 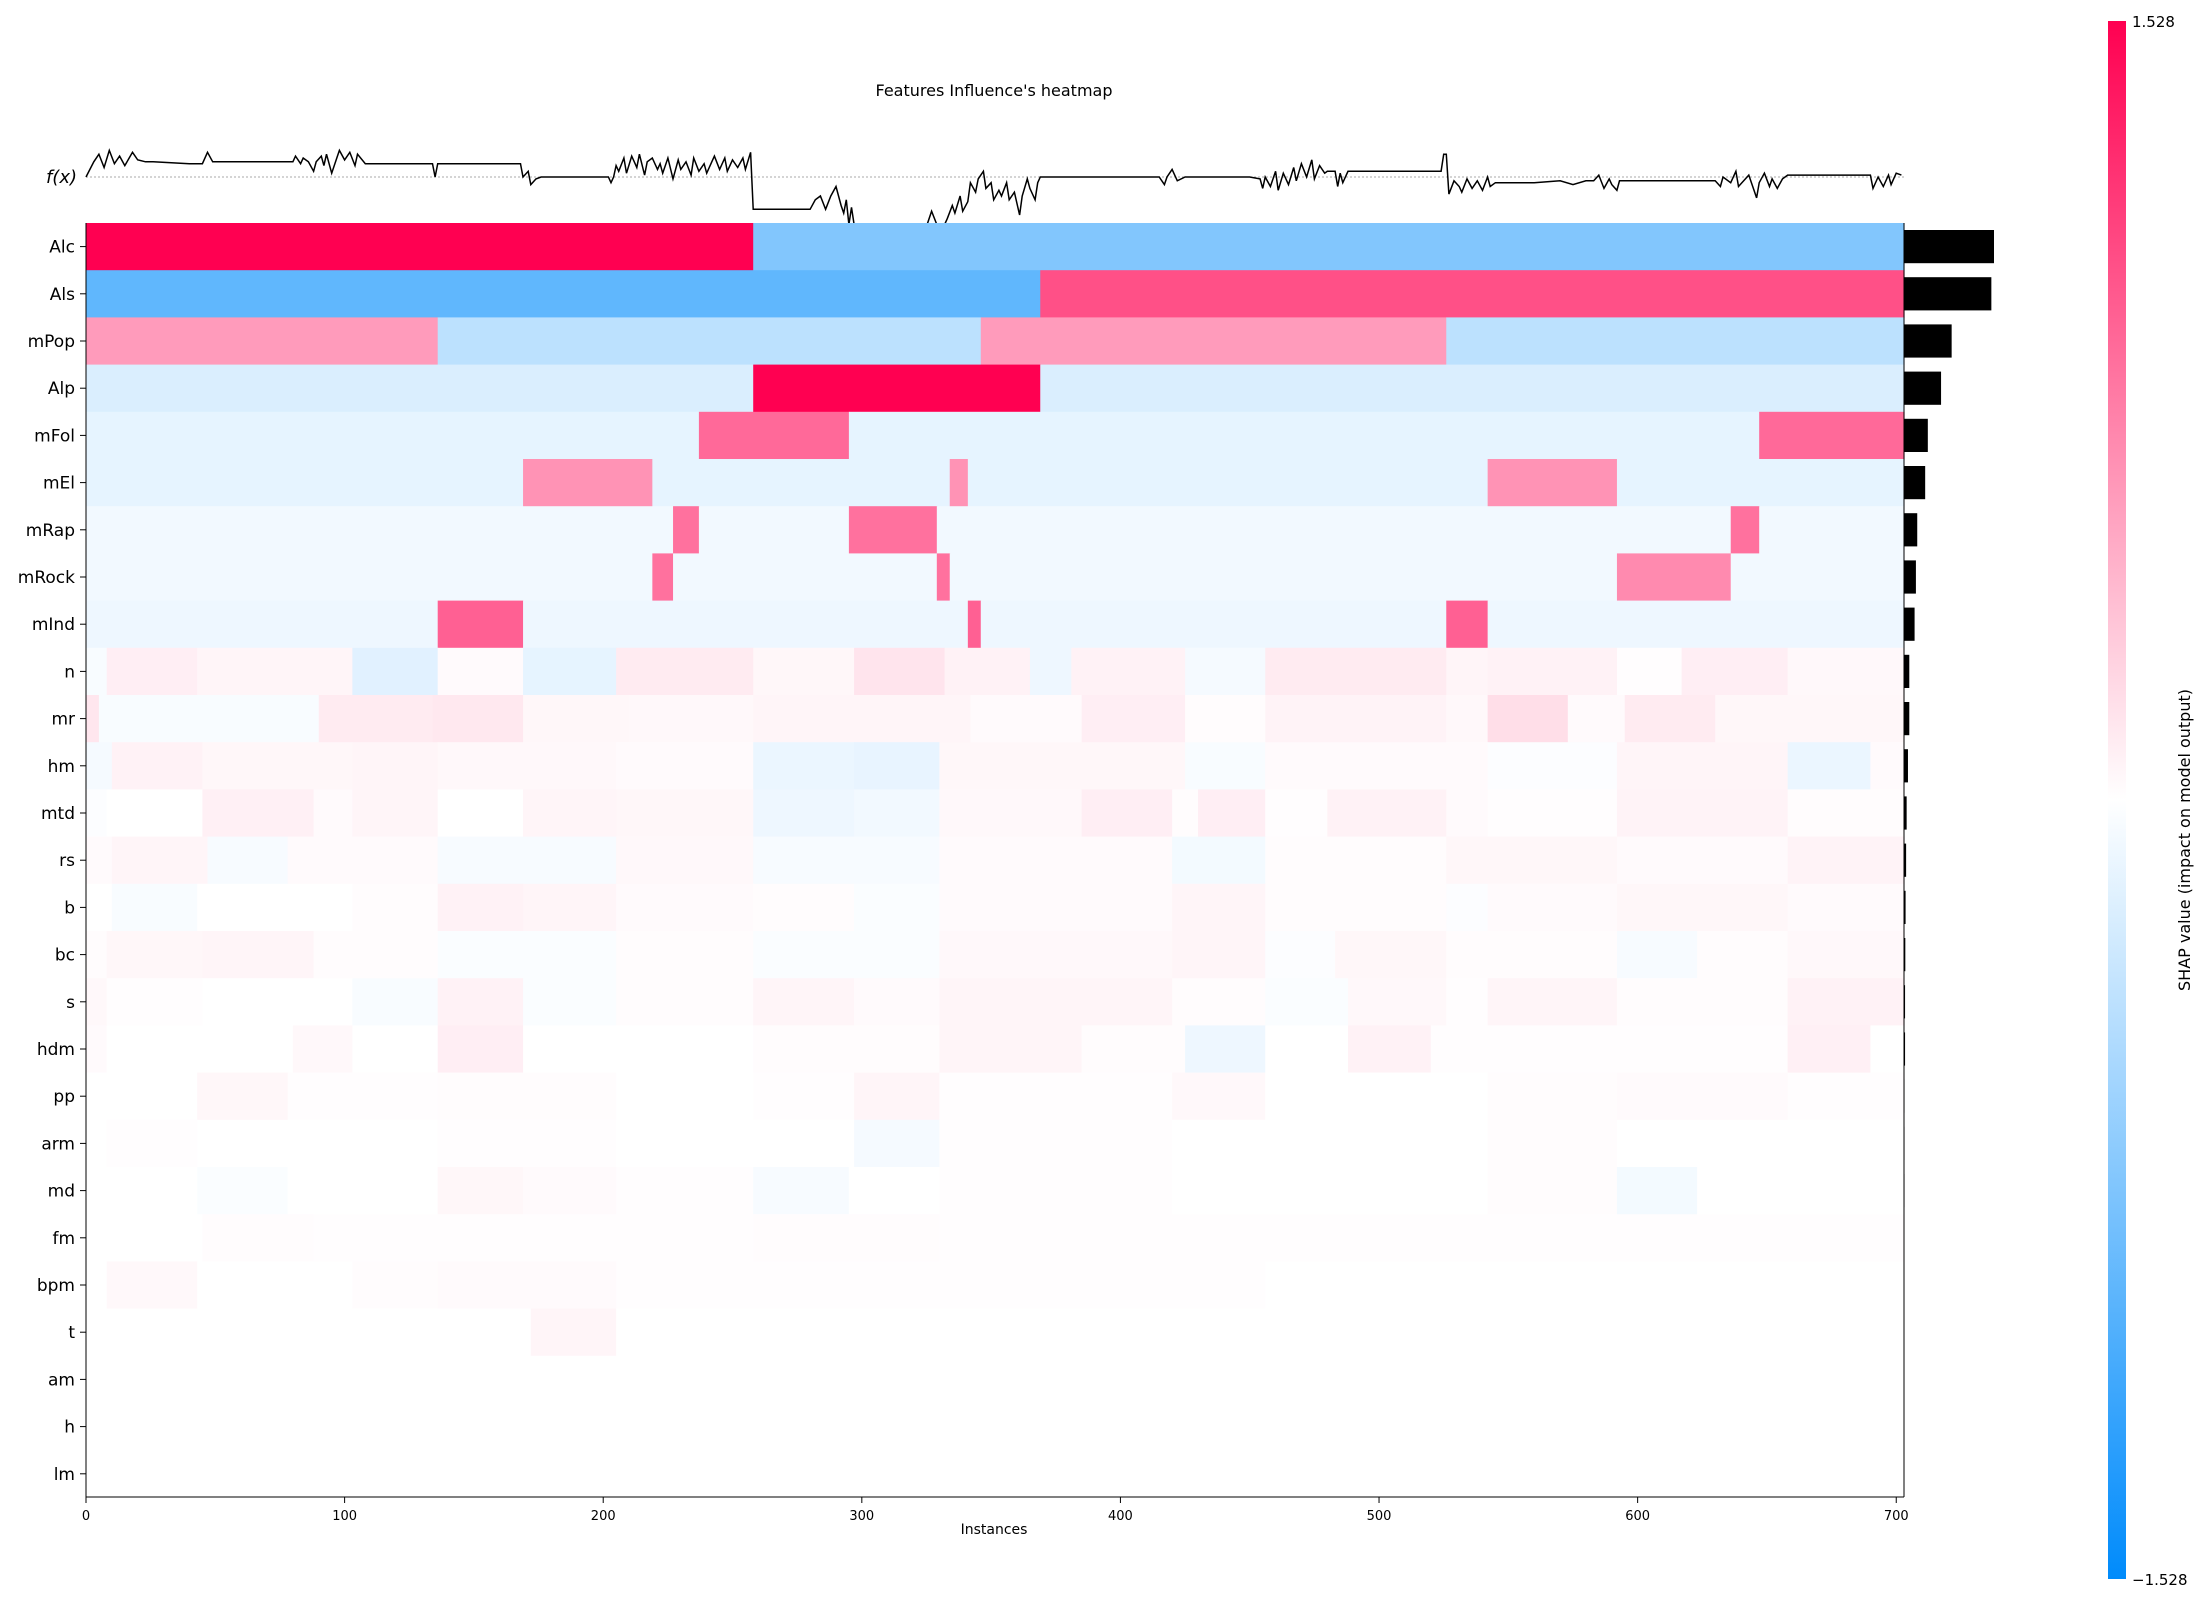 I want to click on feature-label: md, so click(x=61, y=1192).